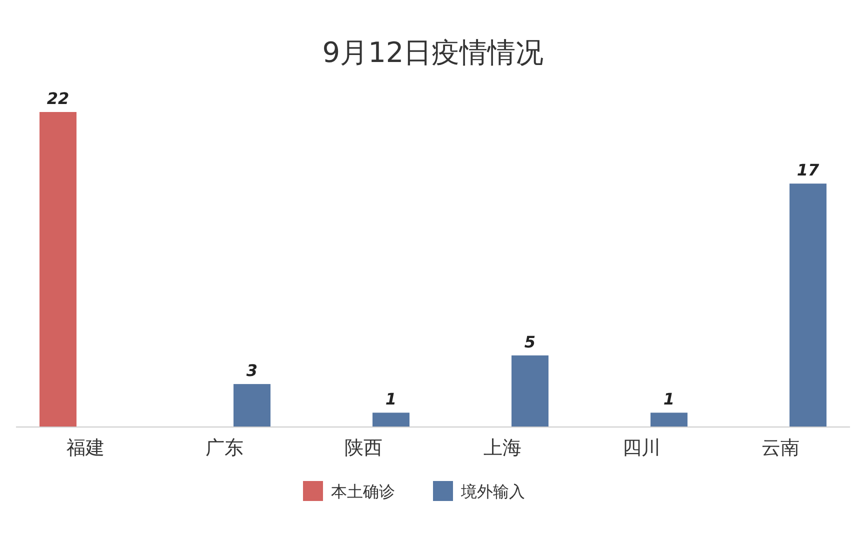  Describe the element at coordinates (530, 342) in the screenshot. I see `data-label: 5` at that location.